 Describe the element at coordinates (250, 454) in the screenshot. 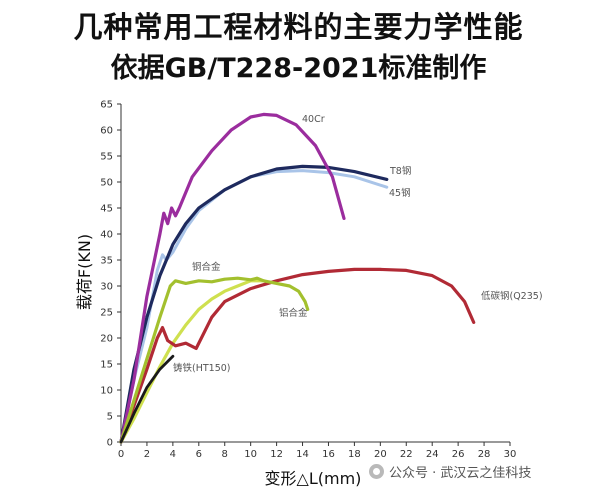

I see `x-tick-label: 10` at that location.